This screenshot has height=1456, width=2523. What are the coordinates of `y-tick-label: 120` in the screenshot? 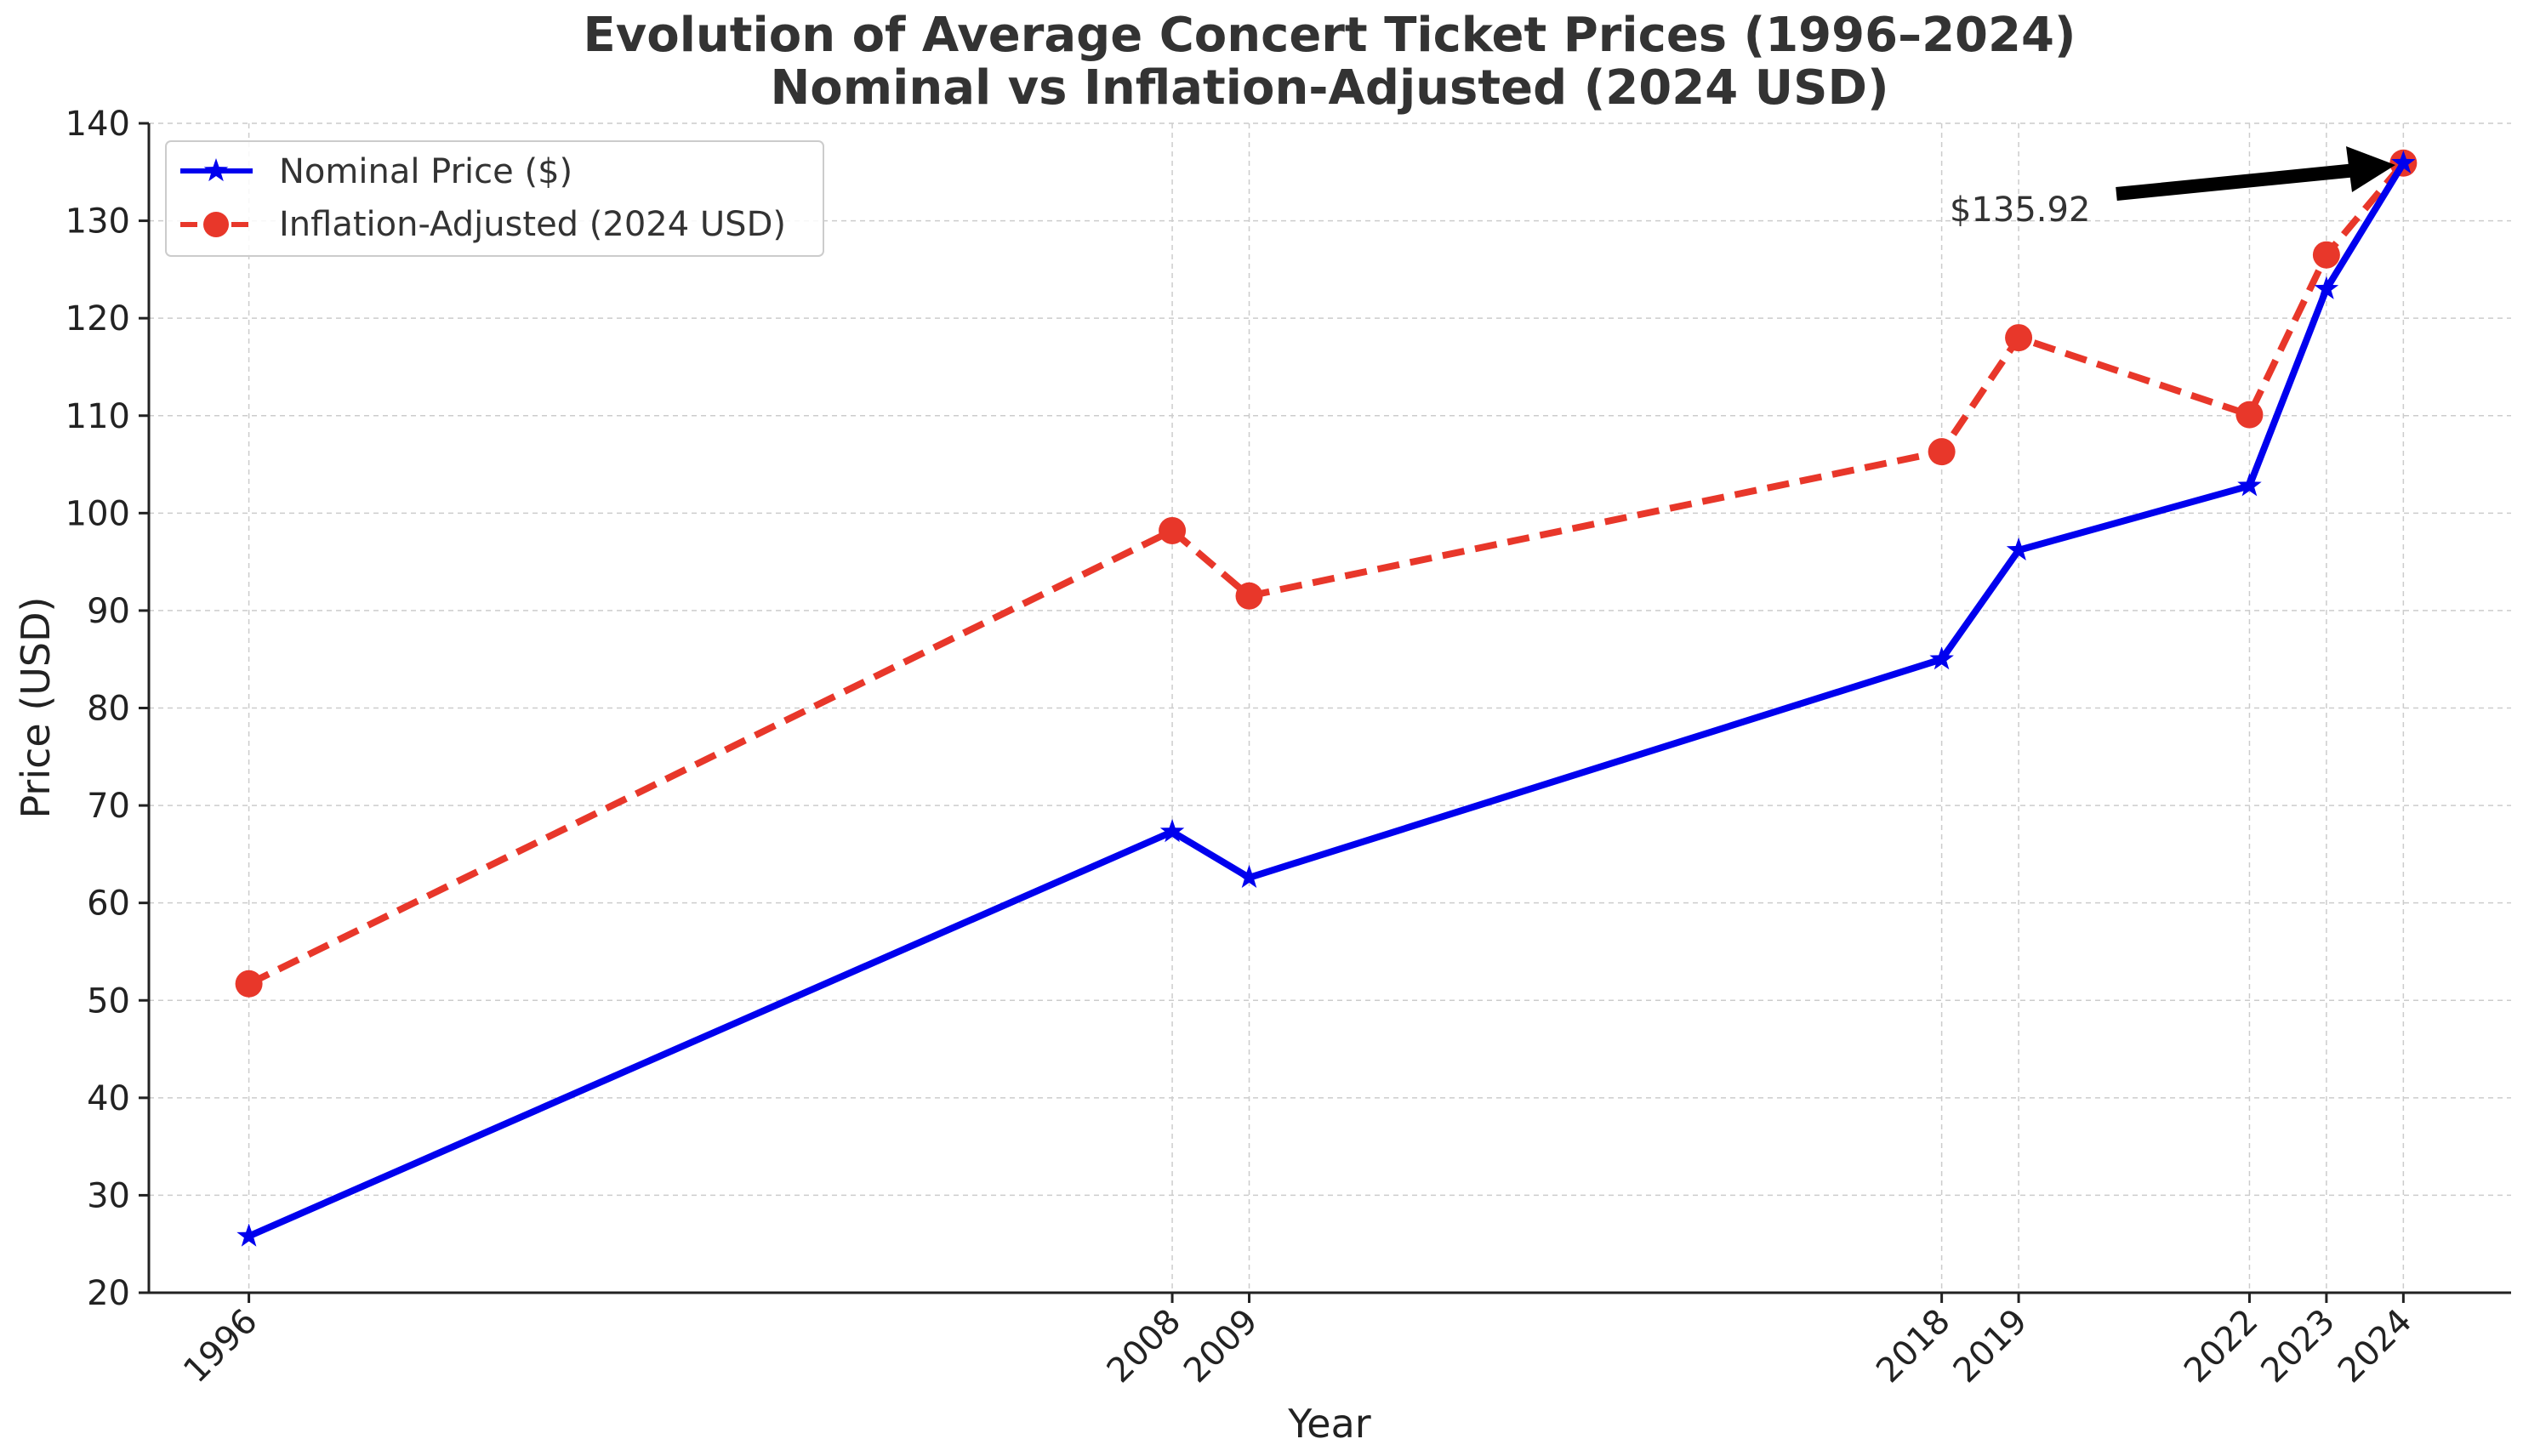 It's located at (97, 318).